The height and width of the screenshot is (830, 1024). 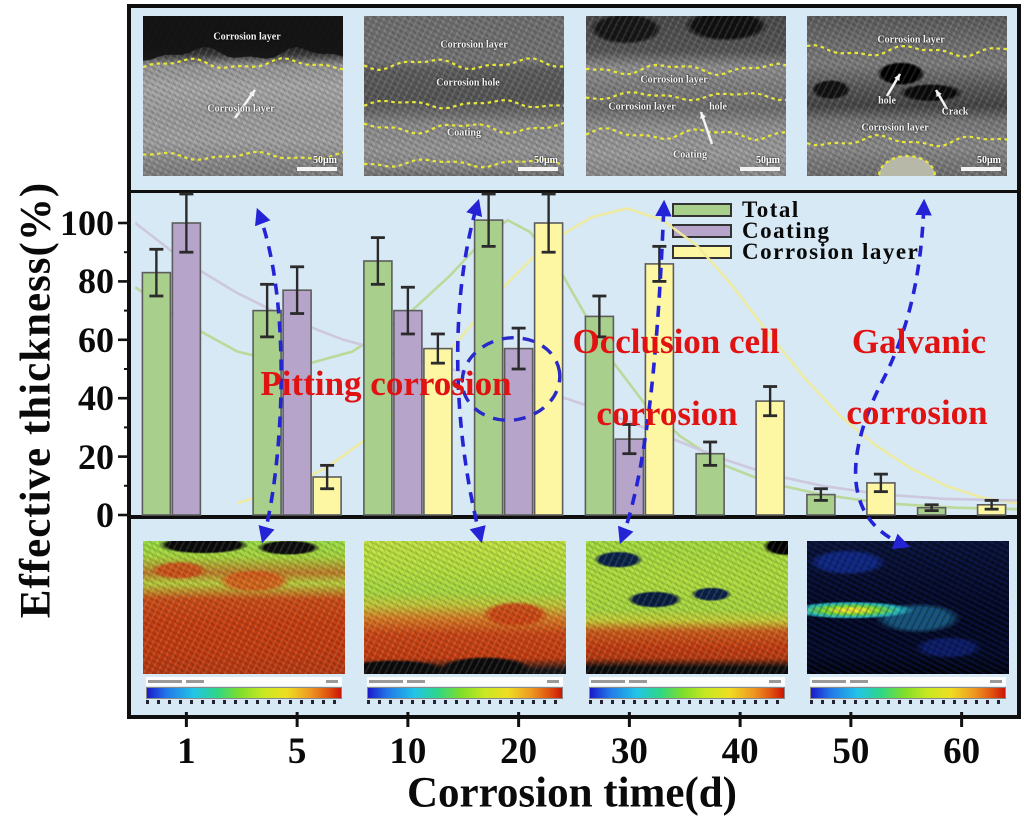 I want to click on sem-label: Corrosion hole, so click(x=468, y=83).